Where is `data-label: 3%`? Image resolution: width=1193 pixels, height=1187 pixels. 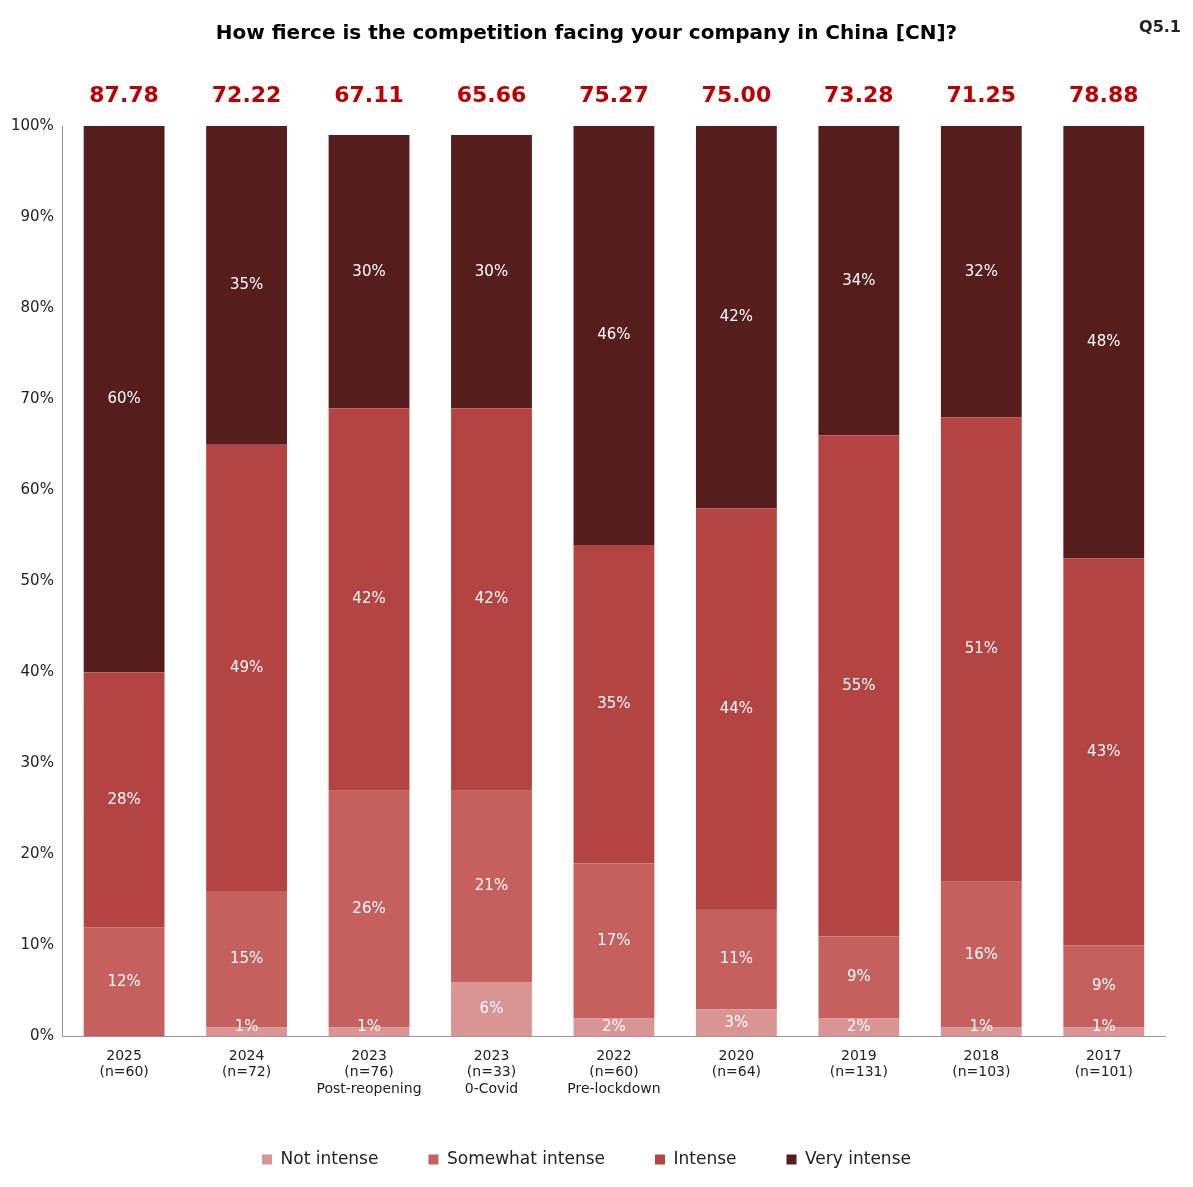 data-label: 3% is located at coordinates (736, 1021).